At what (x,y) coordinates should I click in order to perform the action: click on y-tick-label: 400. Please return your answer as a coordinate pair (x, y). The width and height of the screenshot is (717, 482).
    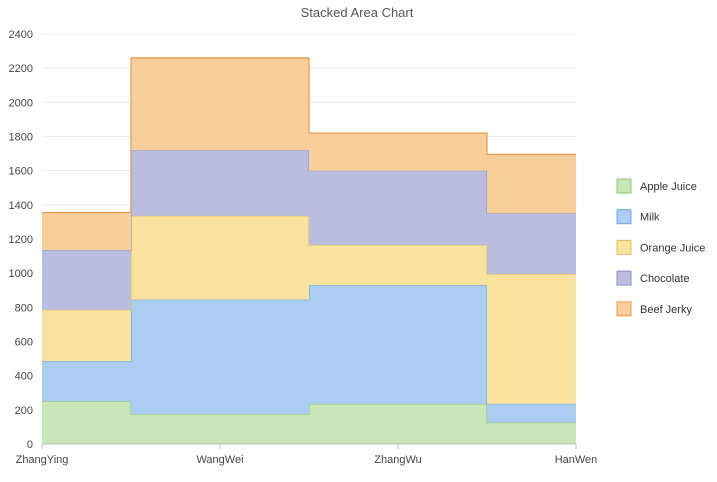
    Looking at the image, I should click on (24, 377).